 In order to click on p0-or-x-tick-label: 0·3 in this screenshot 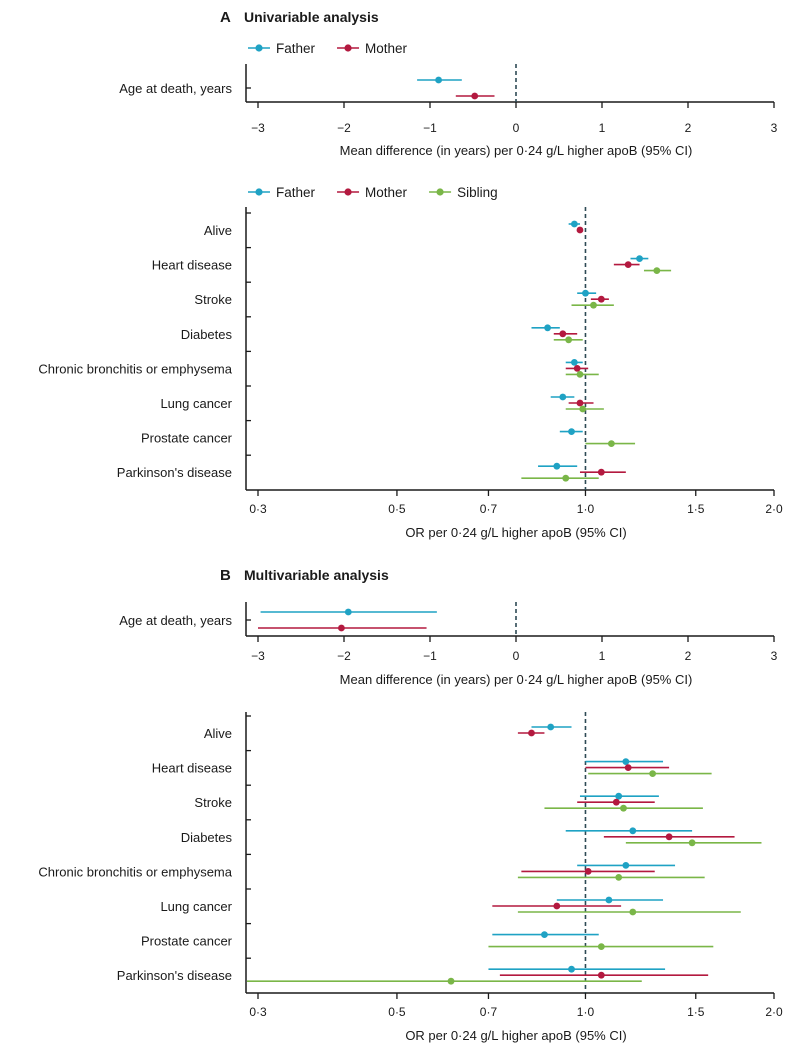, I will do `click(258, 509)`.